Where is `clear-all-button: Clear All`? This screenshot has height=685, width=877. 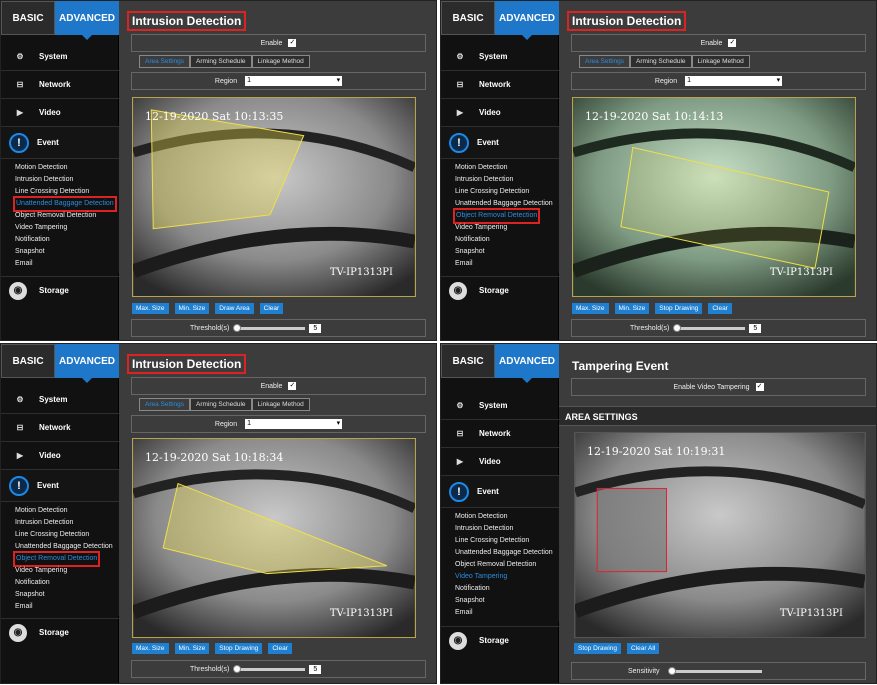
clear-all-button: Clear All is located at coordinates (643, 648).